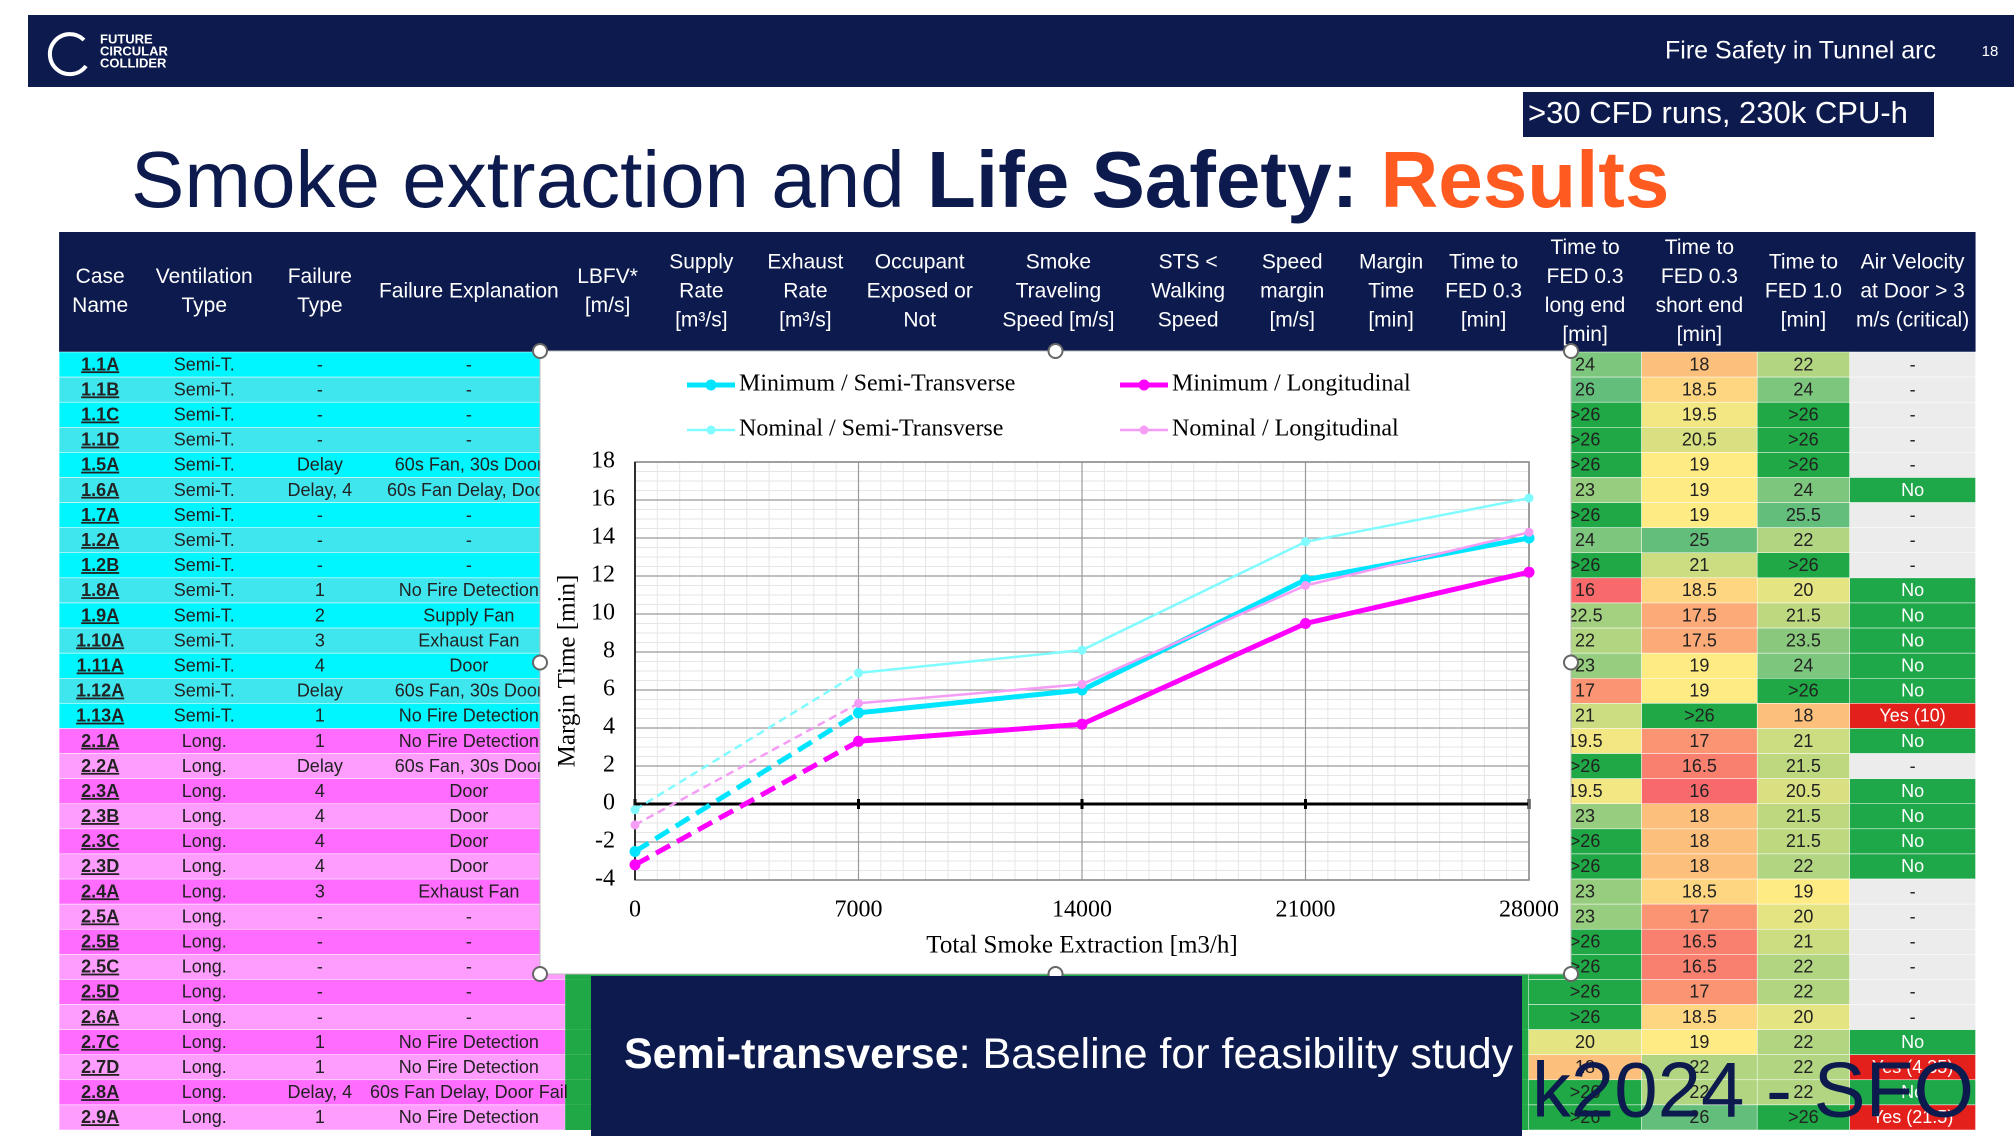 Image resolution: width=2014 pixels, height=1138 pixels. What do you see at coordinates (100, 741) in the screenshot?
I see `case-name: 2.1A` at bounding box center [100, 741].